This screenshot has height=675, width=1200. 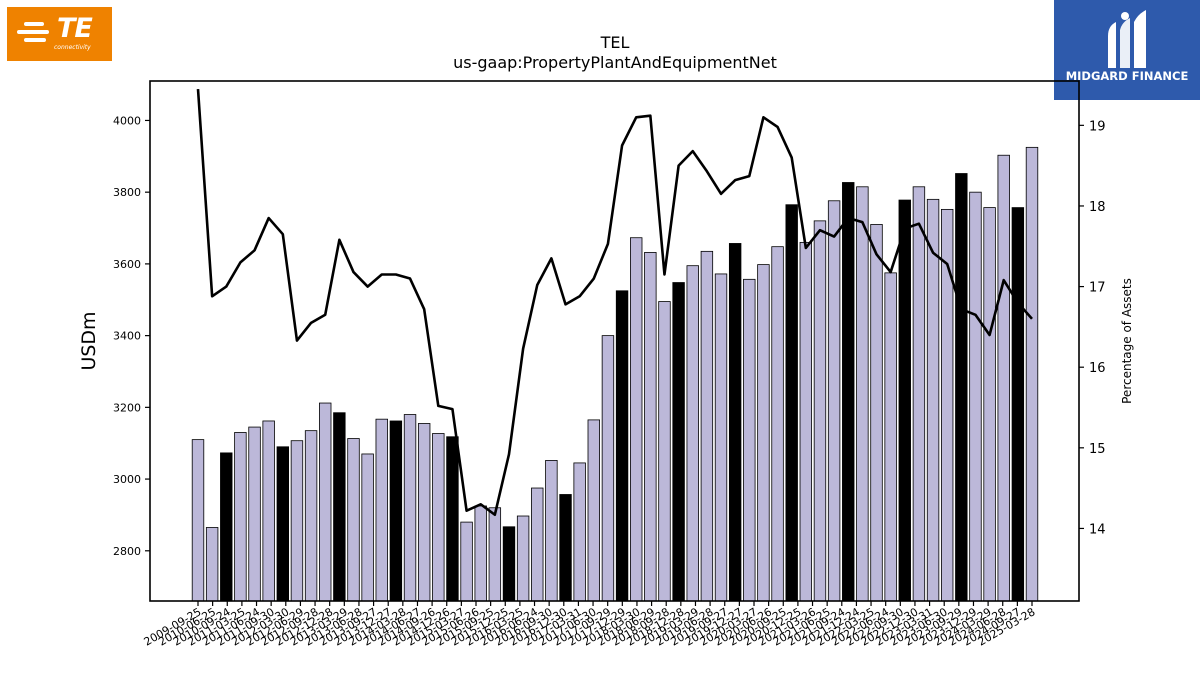 I want to click on y-axis-right: 14 15 16 17 18 19, so click(x=1092, y=328).